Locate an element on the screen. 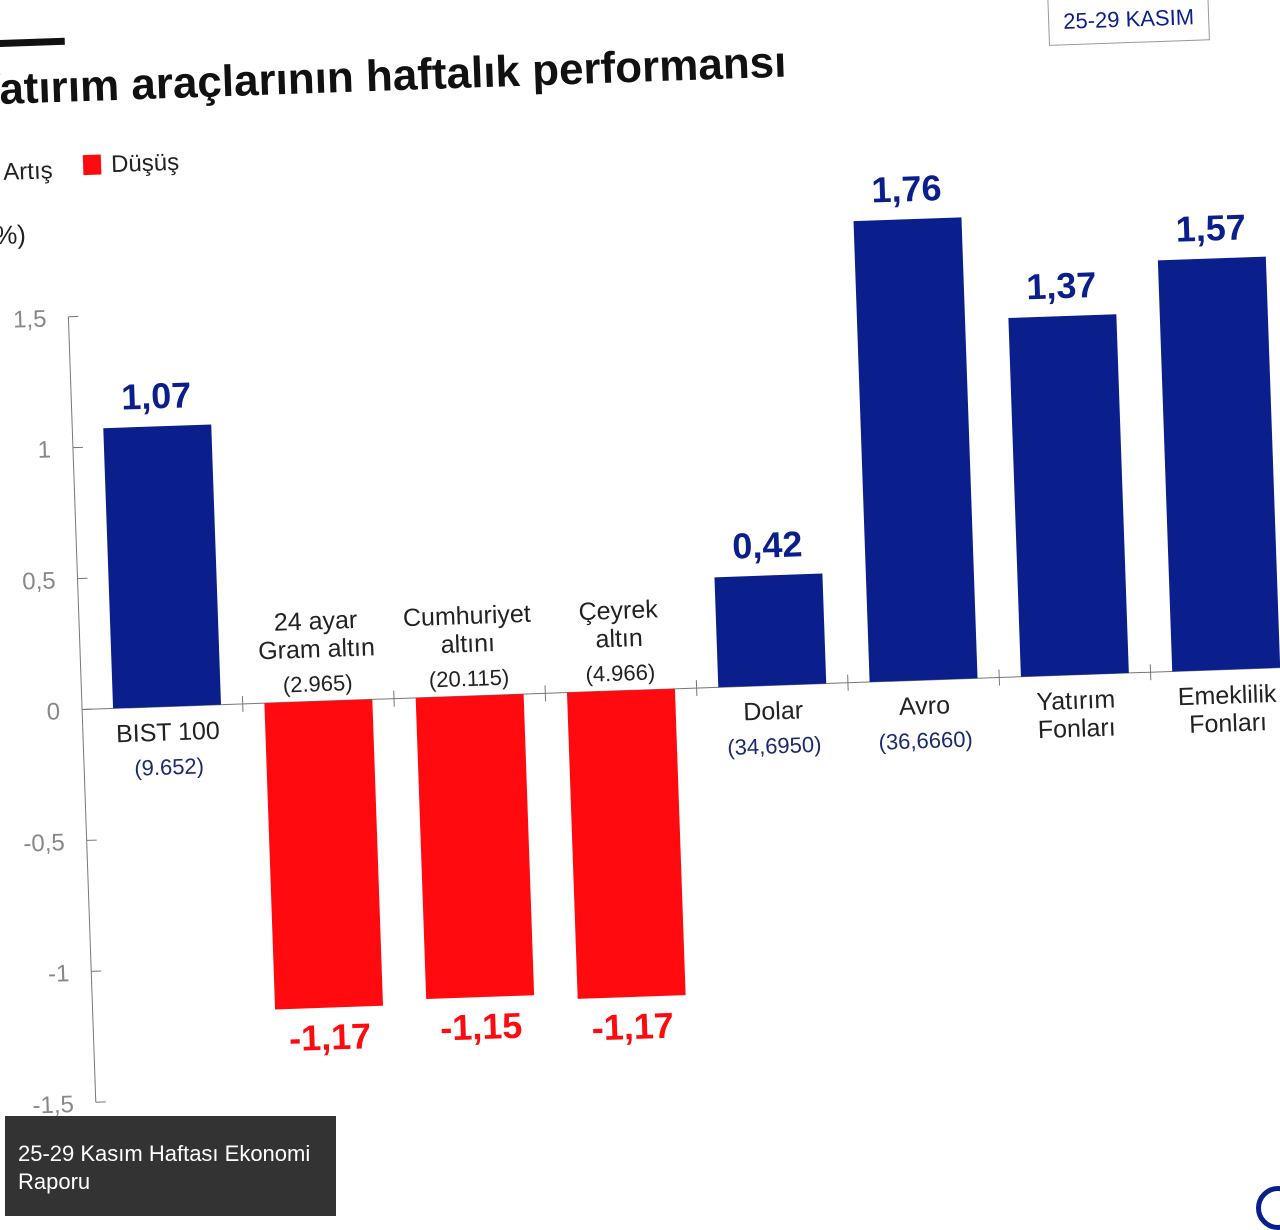 The image size is (1280, 1230). category-label: Cumhuriyet is located at coordinates (466, 616).